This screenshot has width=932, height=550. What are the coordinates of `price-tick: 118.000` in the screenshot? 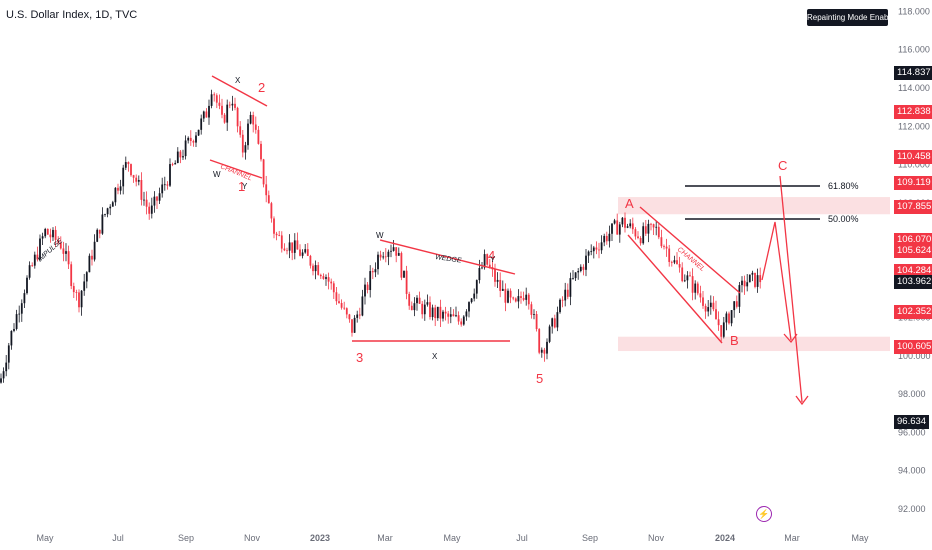 It's located at (914, 11).